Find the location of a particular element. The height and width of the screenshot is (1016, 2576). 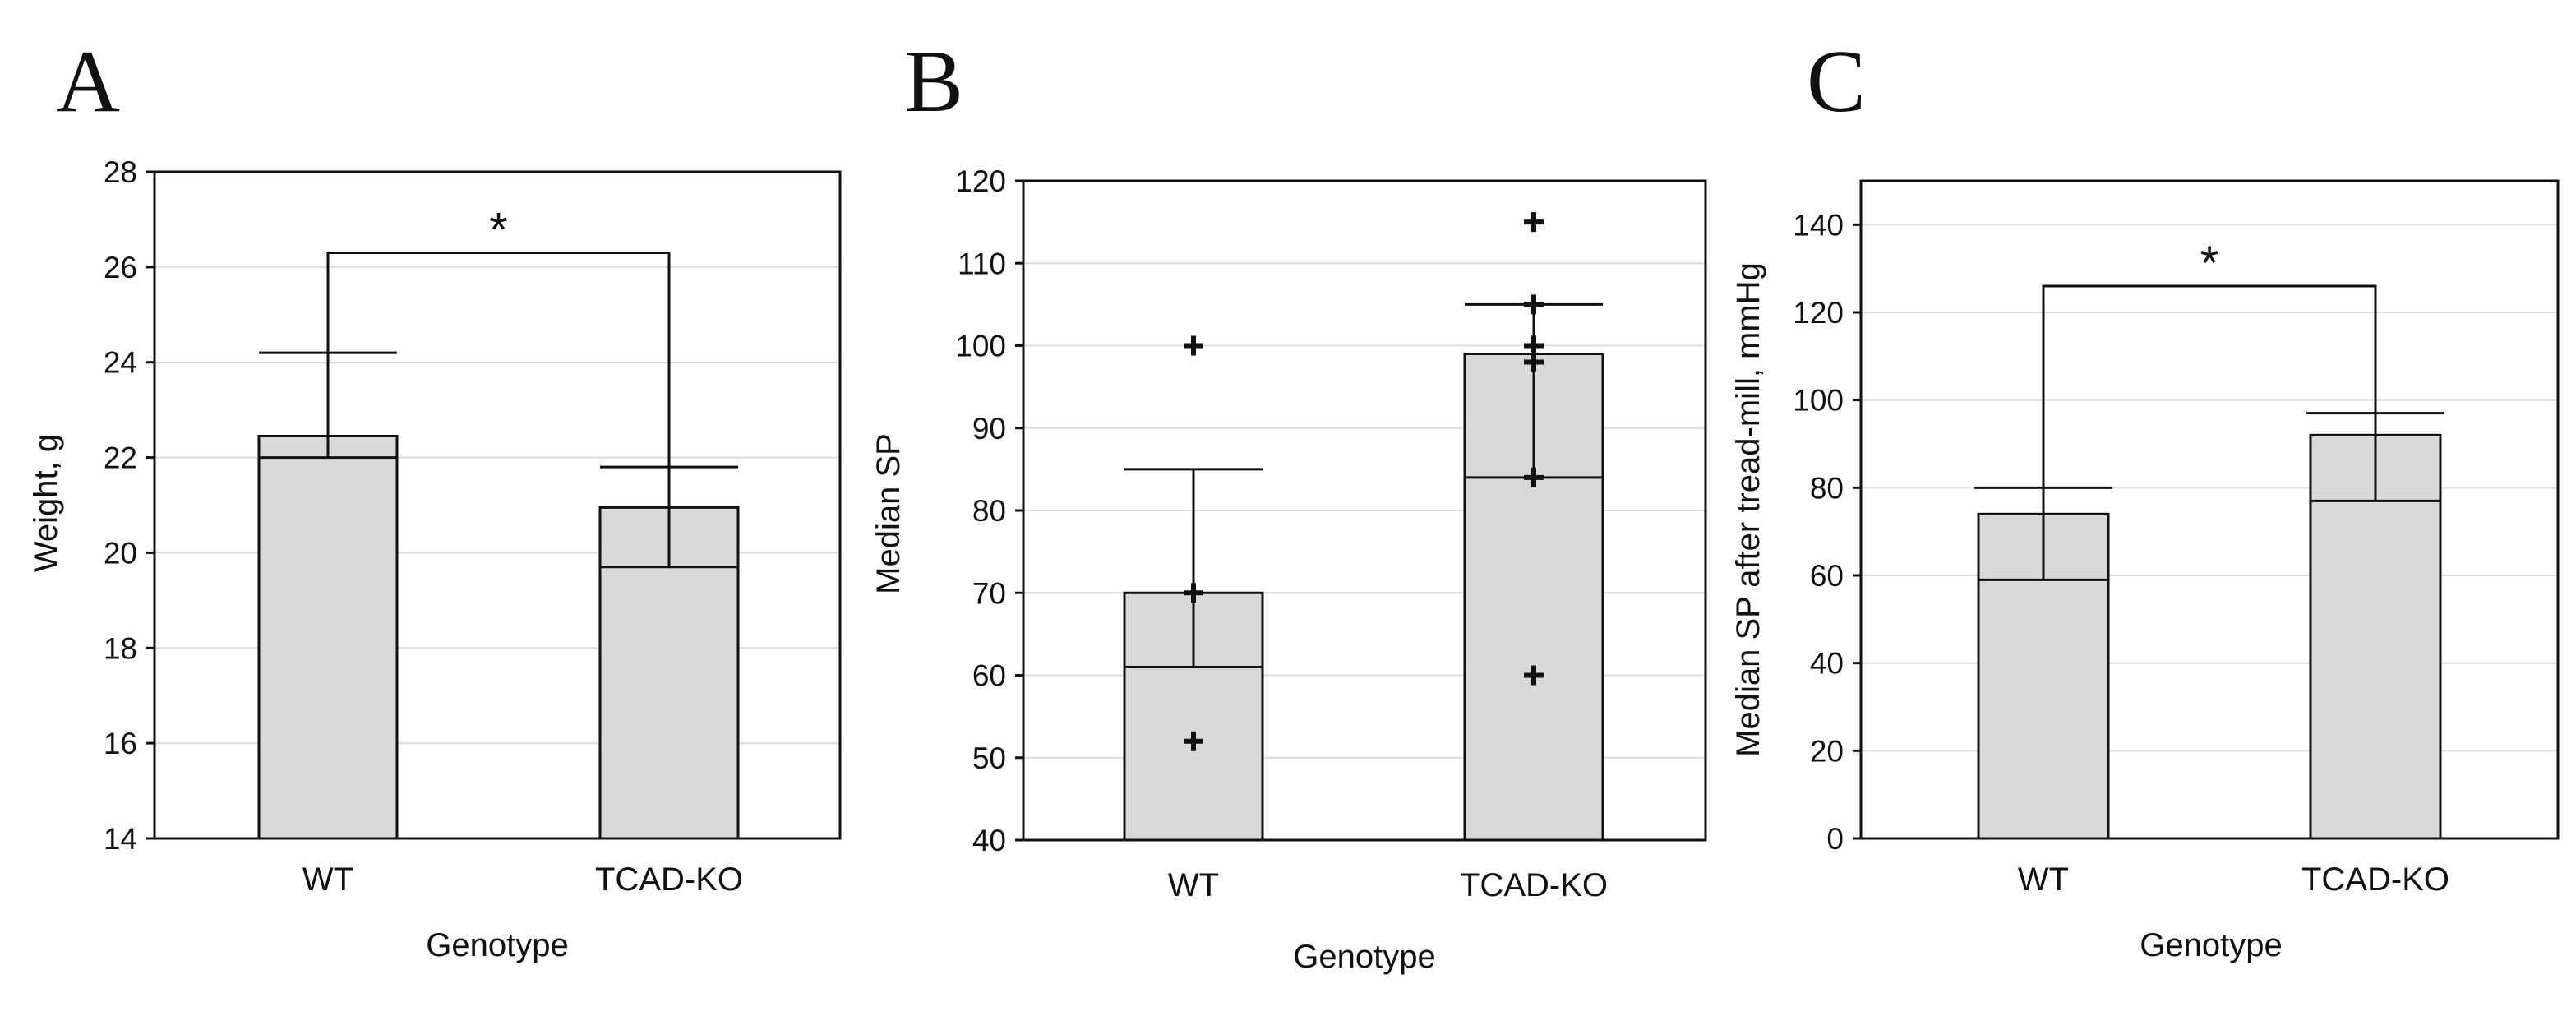

y-tick-label: 140 is located at coordinates (1818, 225).